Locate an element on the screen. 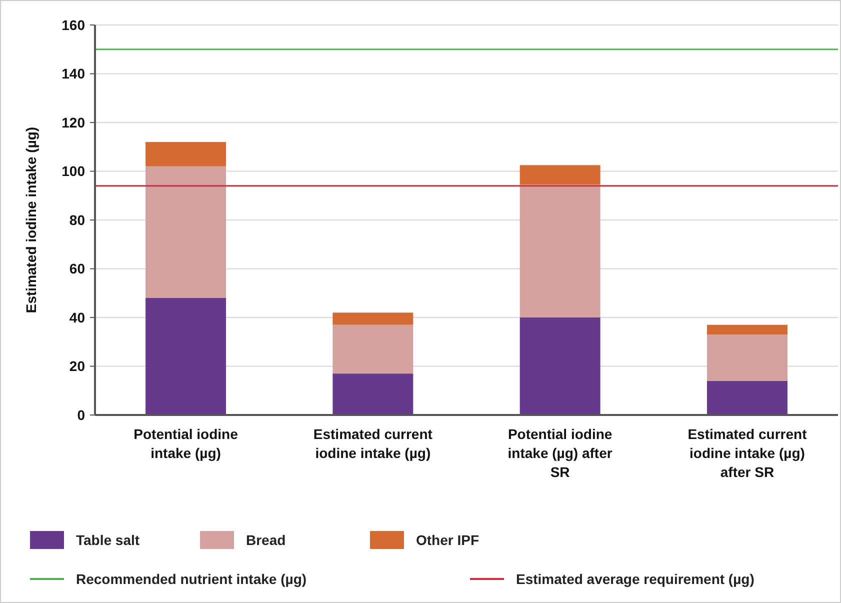 Image resolution: width=841 pixels, height=603 pixels. y-axis-title: Estimated iodine intake (µg) is located at coordinates (31, 220).